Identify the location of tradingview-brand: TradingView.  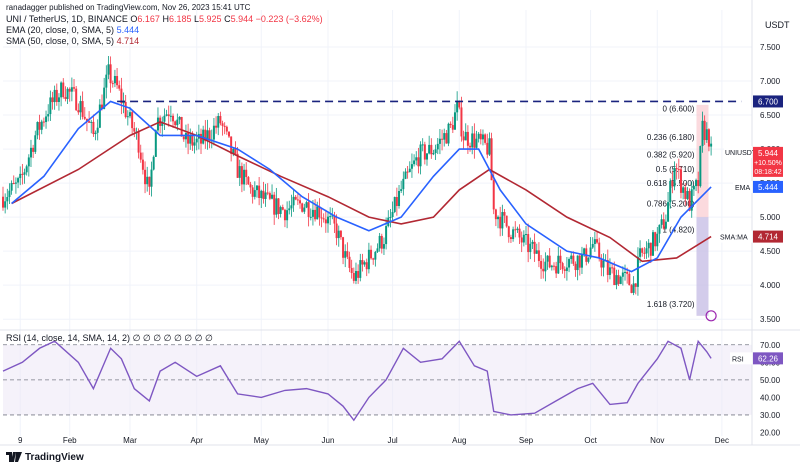
(54, 457).